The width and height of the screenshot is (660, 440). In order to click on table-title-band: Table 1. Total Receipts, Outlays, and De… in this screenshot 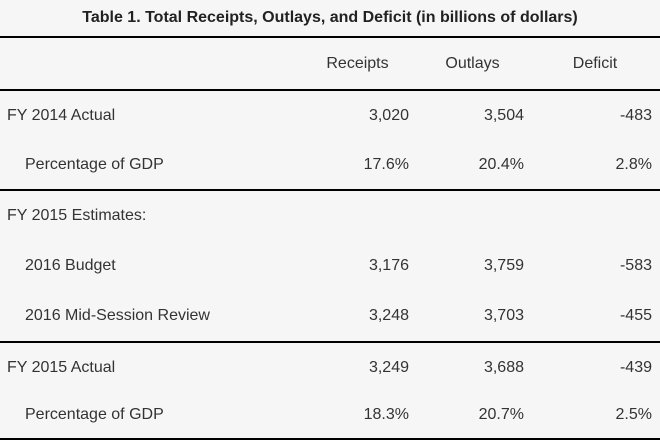, I will do `click(330, 19)`.